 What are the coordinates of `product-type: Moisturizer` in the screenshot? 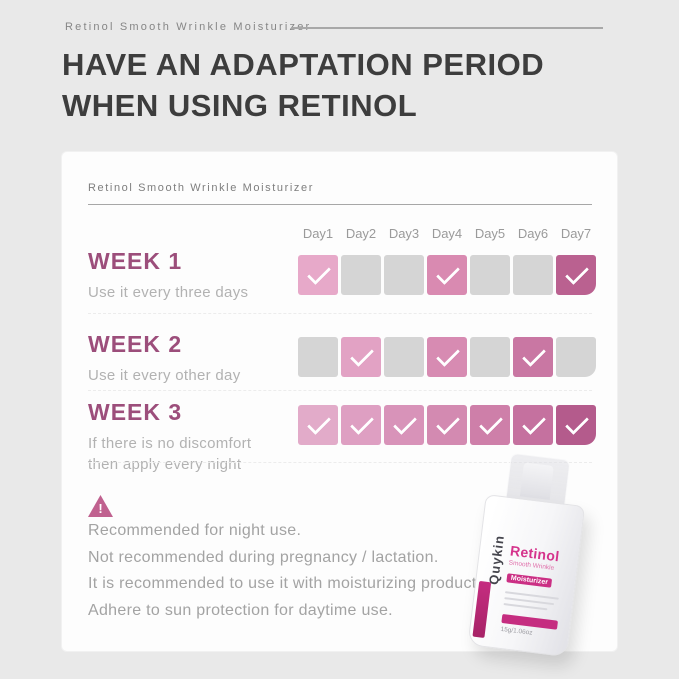 It's located at (529, 580).